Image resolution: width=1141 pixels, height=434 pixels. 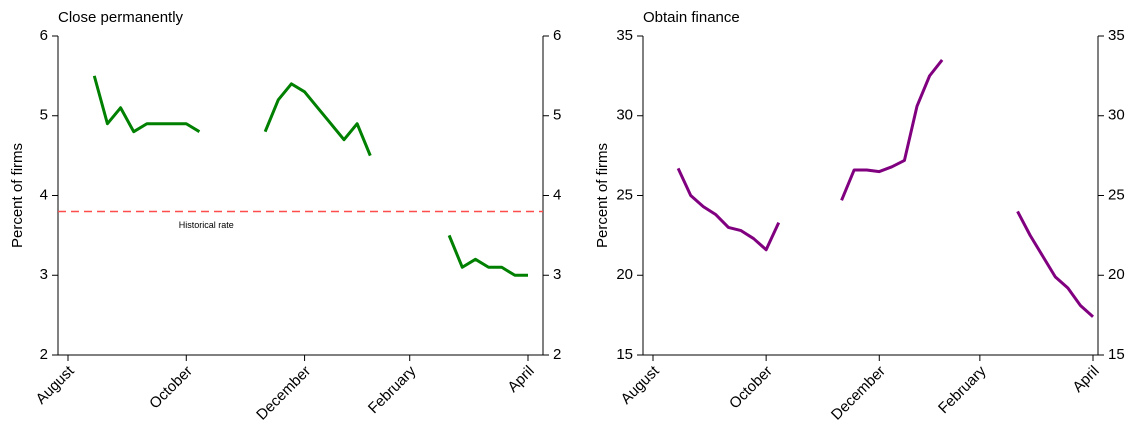 What do you see at coordinates (206, 225) in the screenshot?
I see `reference-label: Historical rate` at bounding box center [206, 225].